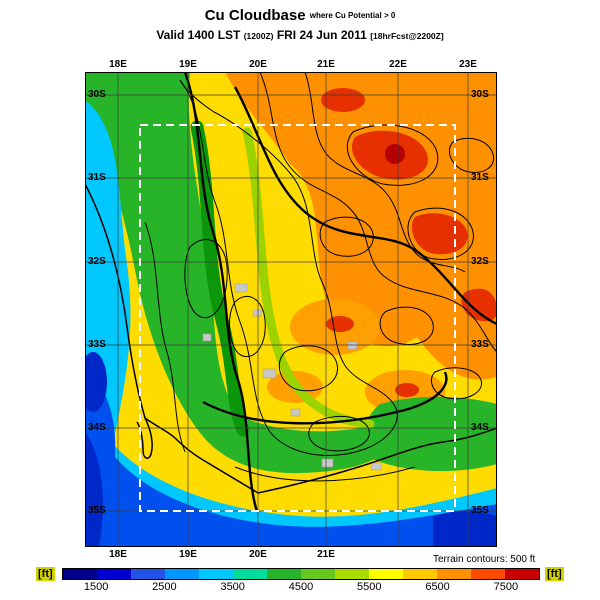 This screenshot has width=600, height=600. I want to click on colorbar-tick: 1500, so click(96, 587).